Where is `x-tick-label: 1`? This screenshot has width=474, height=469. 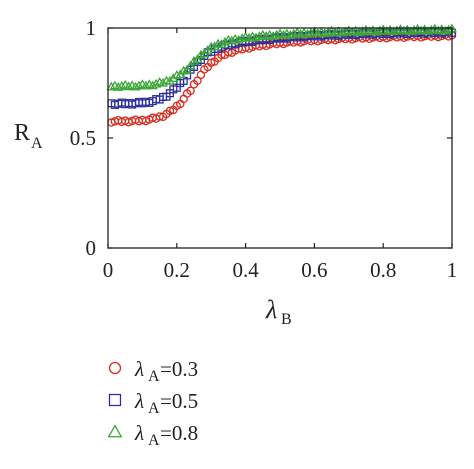 x-tick-label: 1 is located at coordinates (452, 270).